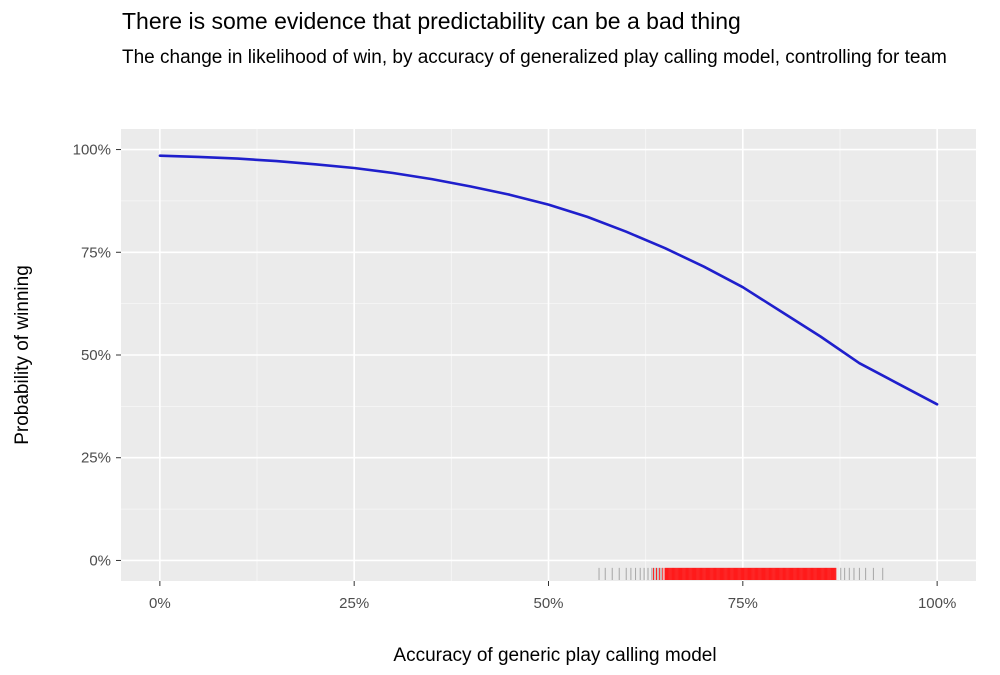 The width and height of the screenshot is (1000, 675). What do you see at coordinates (743, 603) in the screenshot?
I see `x-tick-label: 75%` at bounding box center [743, 603].